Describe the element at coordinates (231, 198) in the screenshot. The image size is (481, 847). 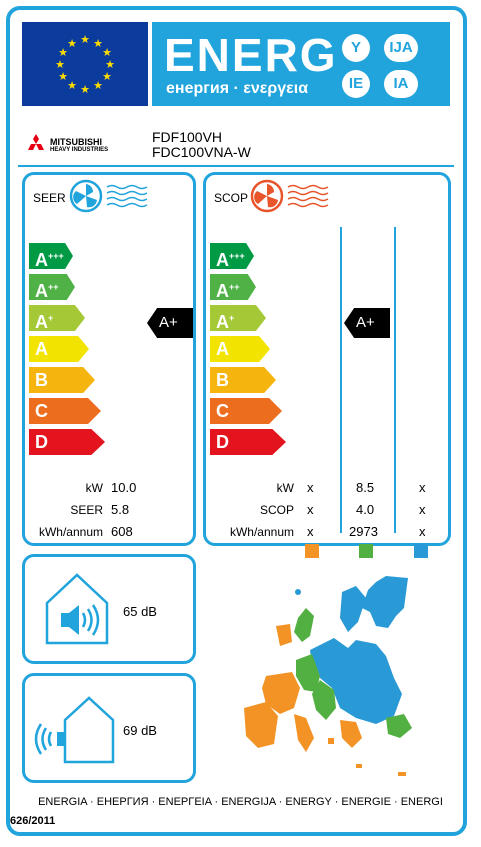
I see `scop-title: SCOP` at that location.